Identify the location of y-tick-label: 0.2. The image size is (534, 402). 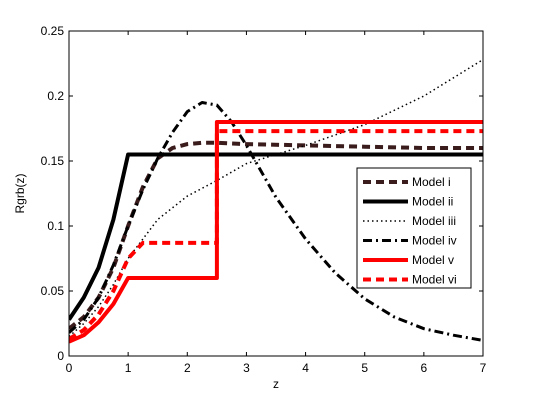
(55, 96).